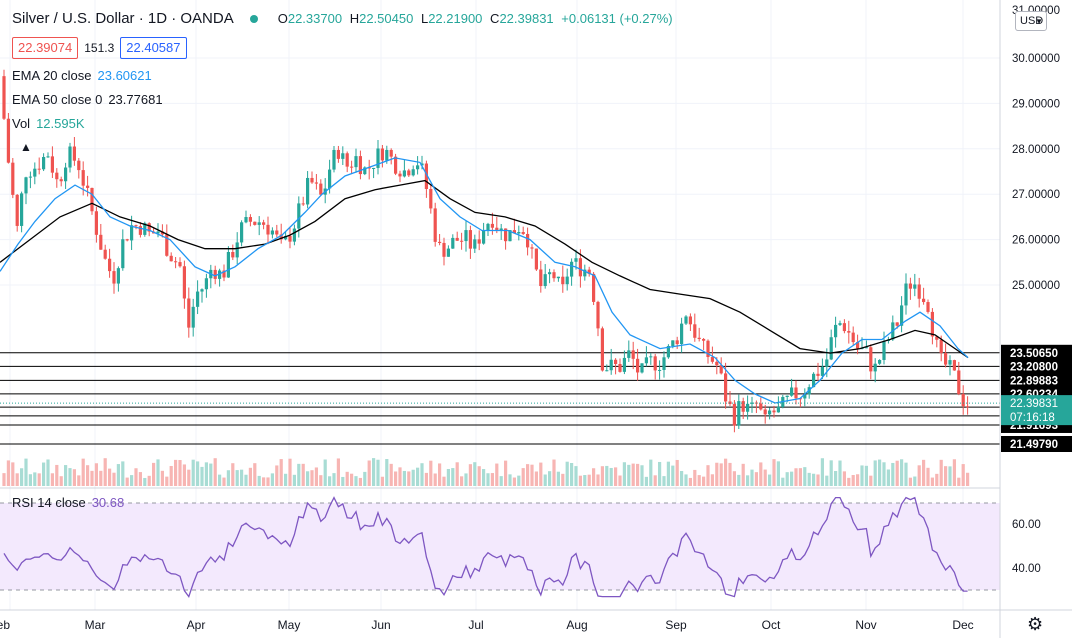 The width and height of the screenshot is (1072, 638). Describe the element at coordinates (1035, 624) in the screenshot. I see `gear-icon: ⚙` at that location.